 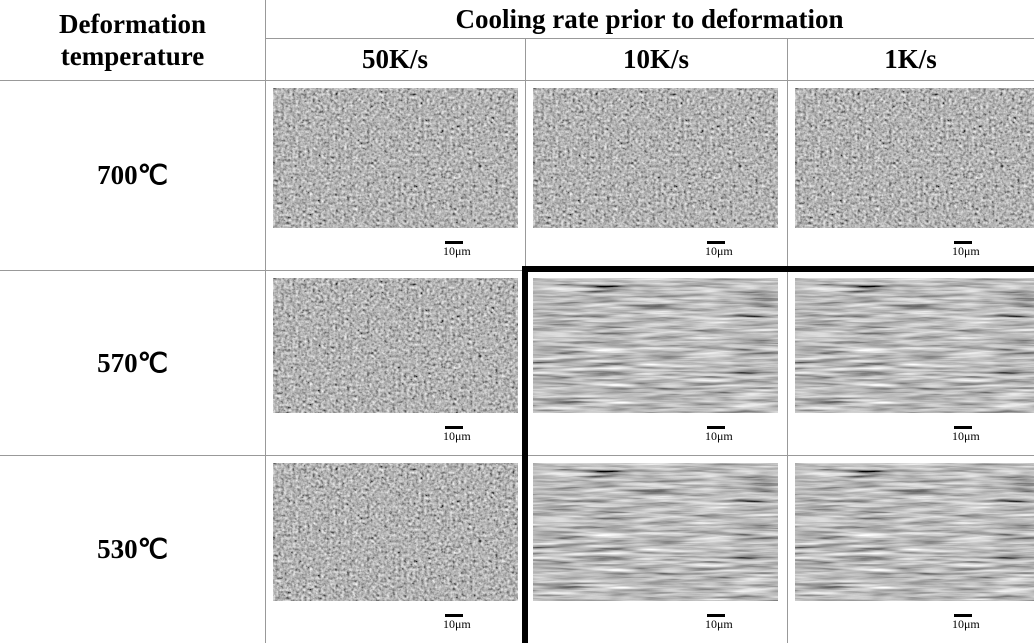 I want to click on row-label: 700℃, so click(x=132, y=175).